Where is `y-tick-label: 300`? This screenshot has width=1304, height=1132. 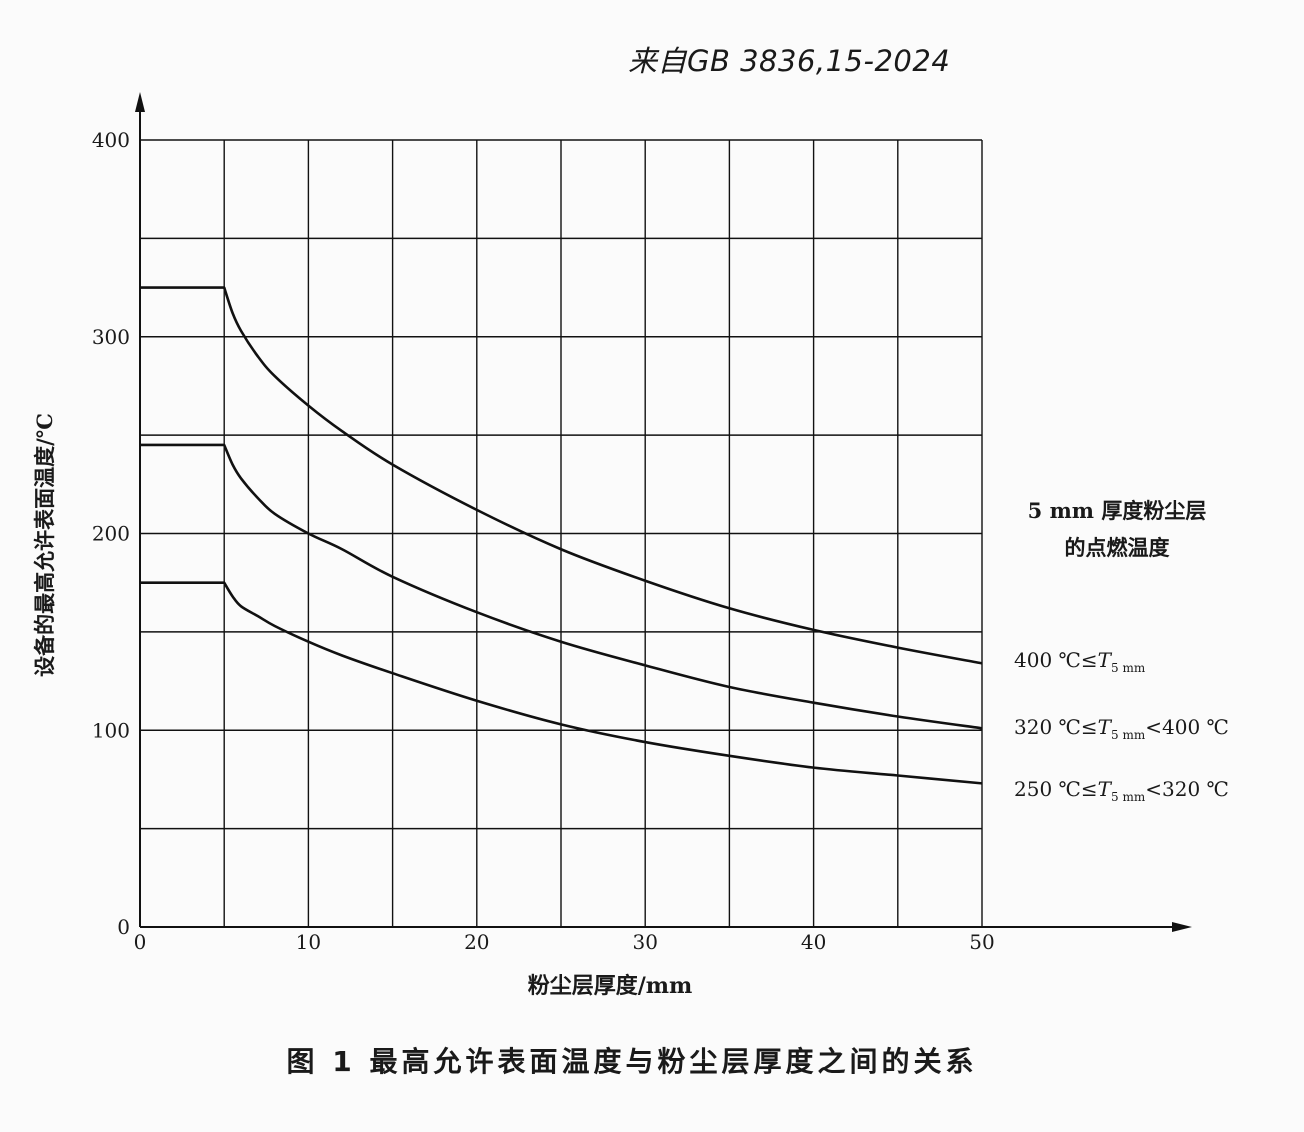
y-tick-label: 300 is located at coordinates (111, 337).